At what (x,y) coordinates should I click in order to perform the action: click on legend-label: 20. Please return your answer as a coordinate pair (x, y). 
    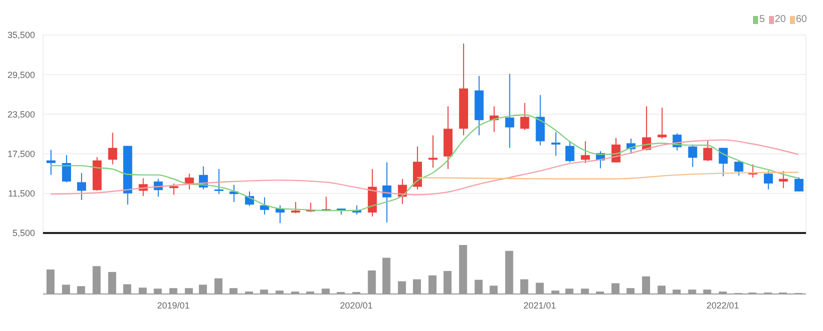
    Looking at the image, I should click on (780, 19).